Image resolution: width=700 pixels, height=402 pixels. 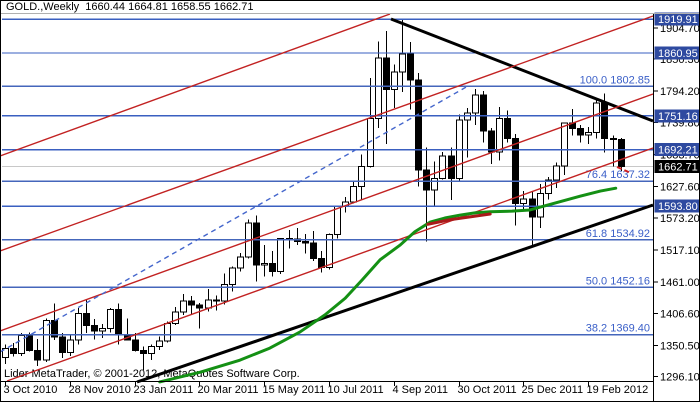 I want to click on price-badge-label: 1919.91, so click(x=678, y=20).